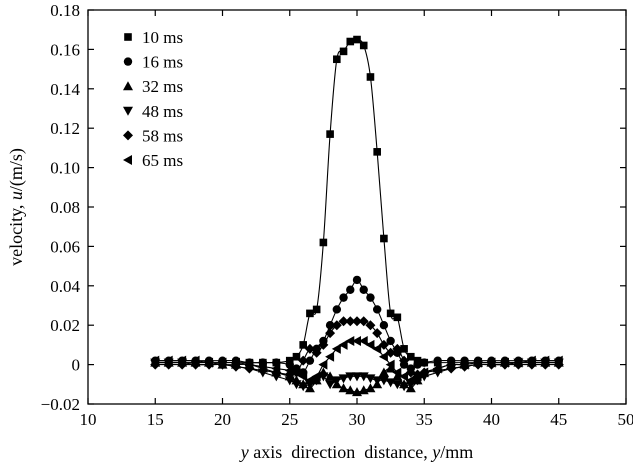 The height and width of the screenshot is (465, 633). I want to click on legend-item: 10 ms, so click(153, 37).